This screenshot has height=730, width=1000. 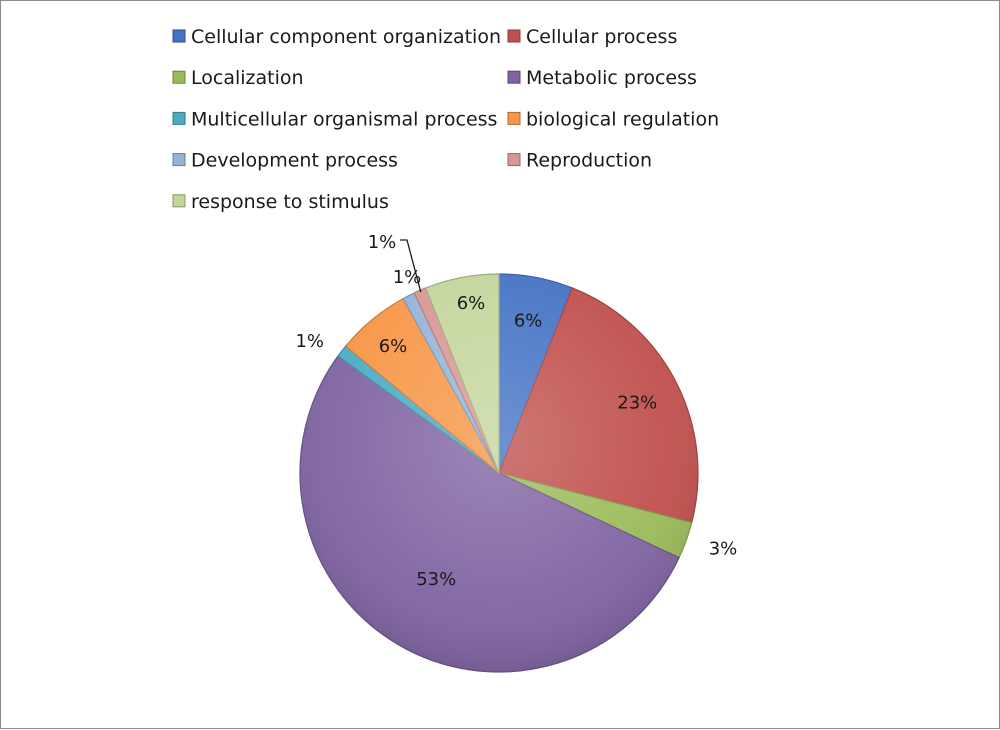 What do you see at coordinates (294, 161) in the screenshot?
I see `legend-label: Development process` at bounding box center [294, 161].